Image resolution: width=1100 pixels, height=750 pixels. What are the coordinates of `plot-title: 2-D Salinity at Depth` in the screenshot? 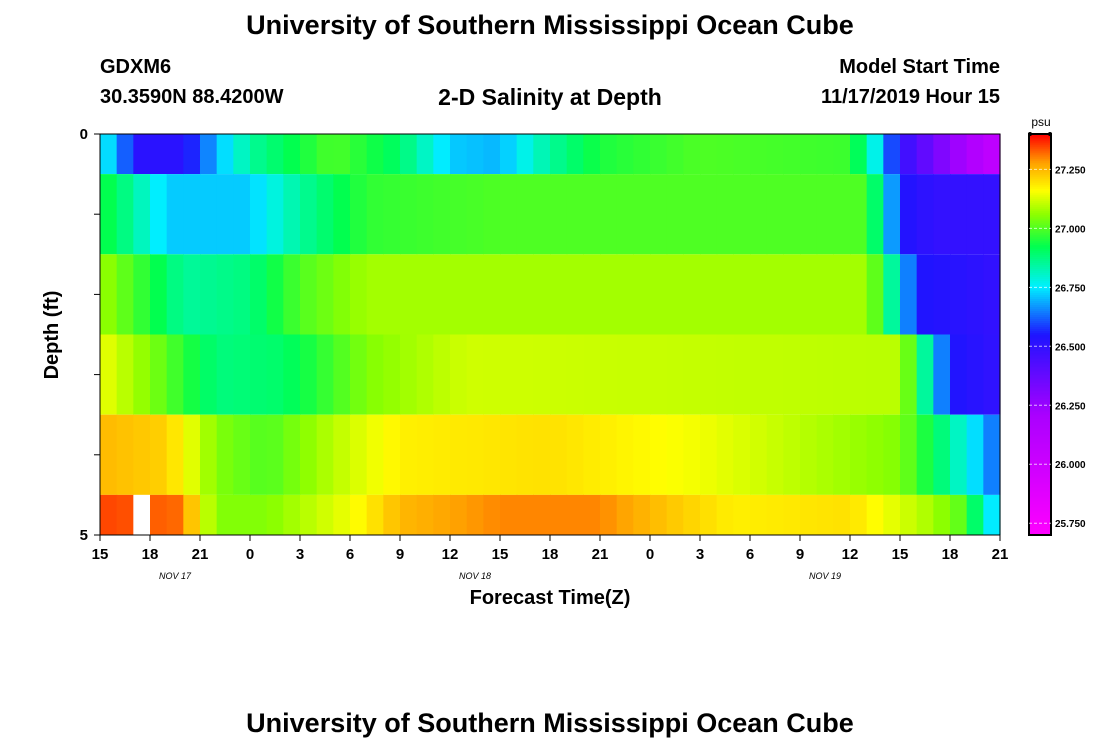 It's located at (550, 97).